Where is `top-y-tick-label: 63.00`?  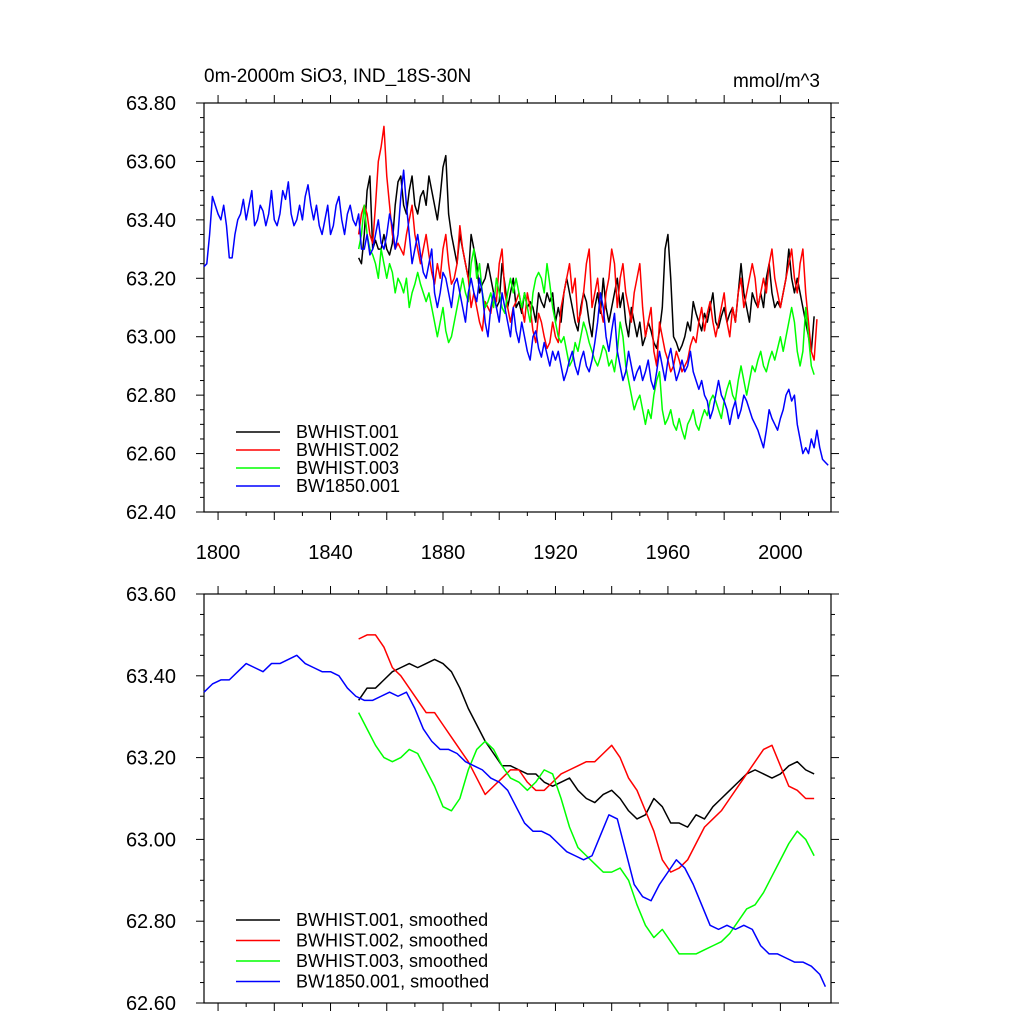 top-y-tick-label: 63.00 is located at coordinates (151, 338).